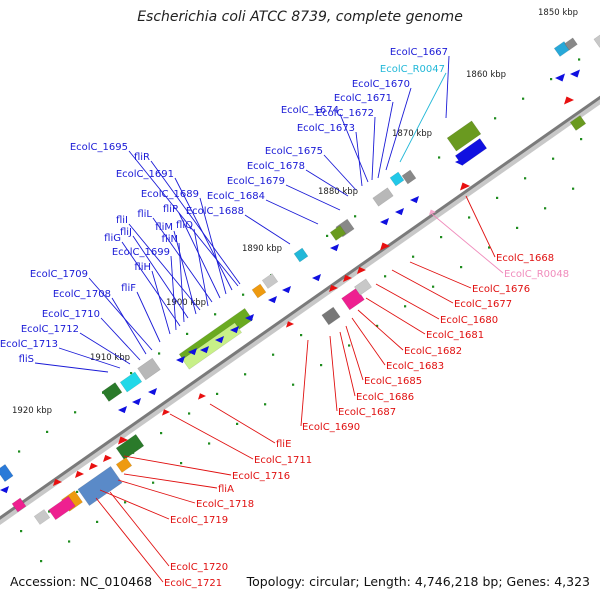  Describe the element at coordinates (381, 84) in the screenshot. I see `forward-gene-label: EcolC_1670` at that location.